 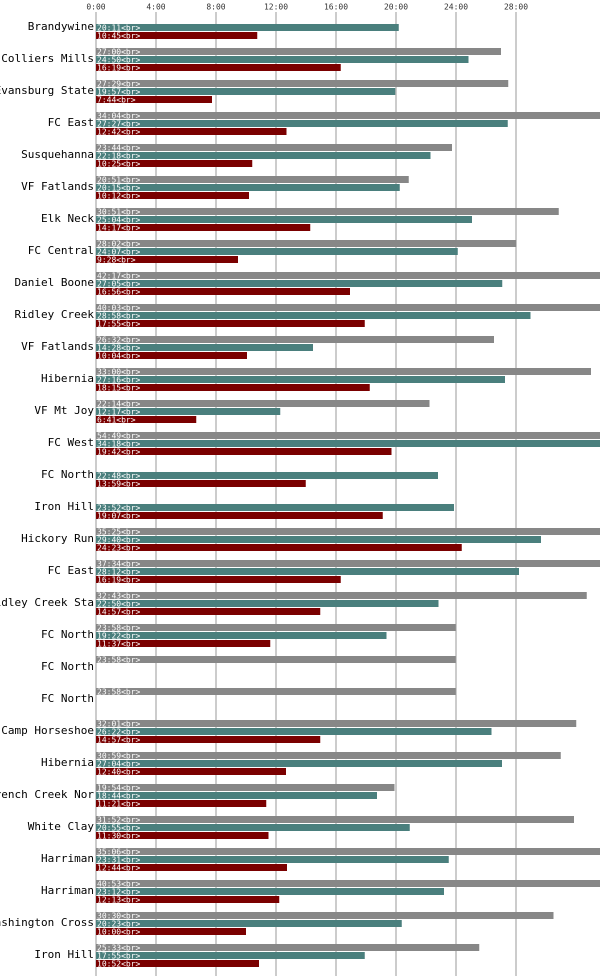 What do you see at coordinates (119, 772) in the screenshot?
I see `value-label: 12:40<br>` at bounding box center [119, 772].